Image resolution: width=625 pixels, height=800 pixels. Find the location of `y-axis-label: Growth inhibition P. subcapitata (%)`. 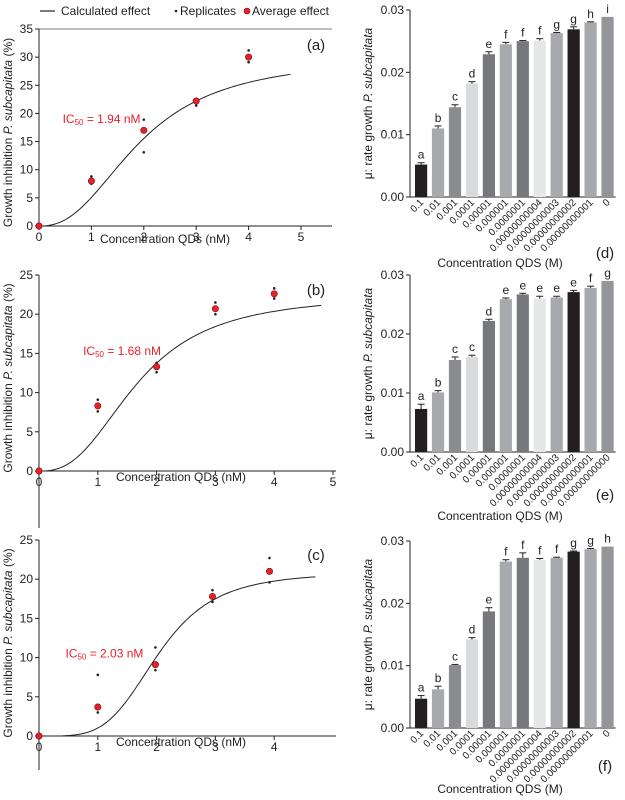

y-axis-label: Growth inhibition P. subcapitata (%) is located at coordinates (8, 377).